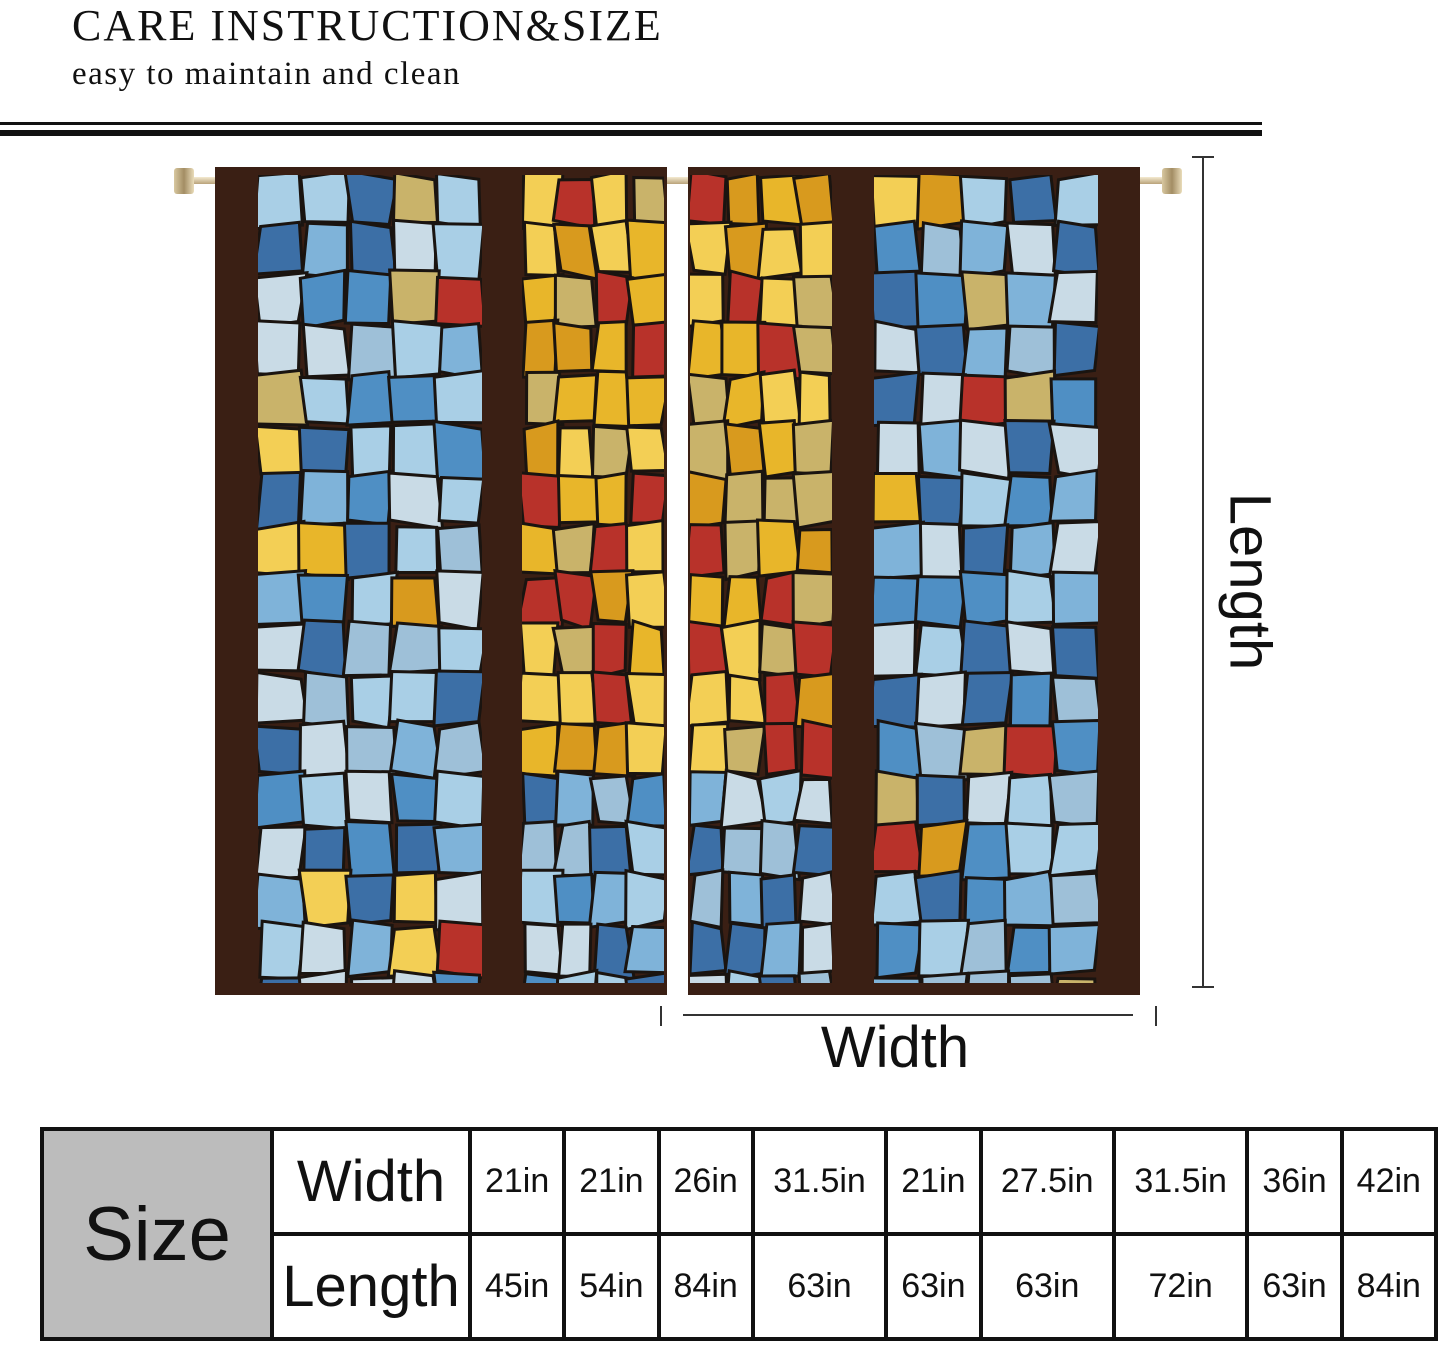 This screenshot has height=1350, width=1445. What do you see at coordinates (1047, 1181) in the screenshot?
I see `table-cell: 27.5in` at bounding box center [1047, 1181].